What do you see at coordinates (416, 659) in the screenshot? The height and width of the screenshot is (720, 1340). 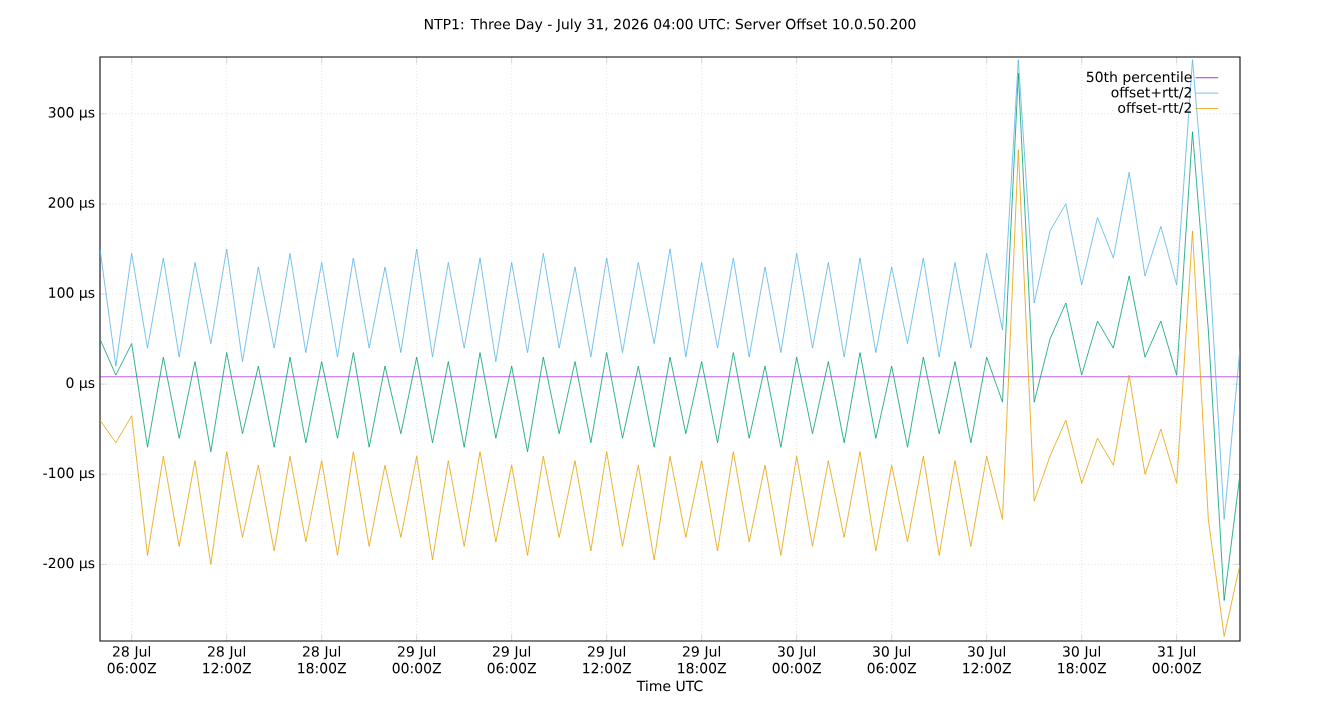 I see `x-tick-label: 29 Jul 00:00Z` at bounding box center [416, 659].